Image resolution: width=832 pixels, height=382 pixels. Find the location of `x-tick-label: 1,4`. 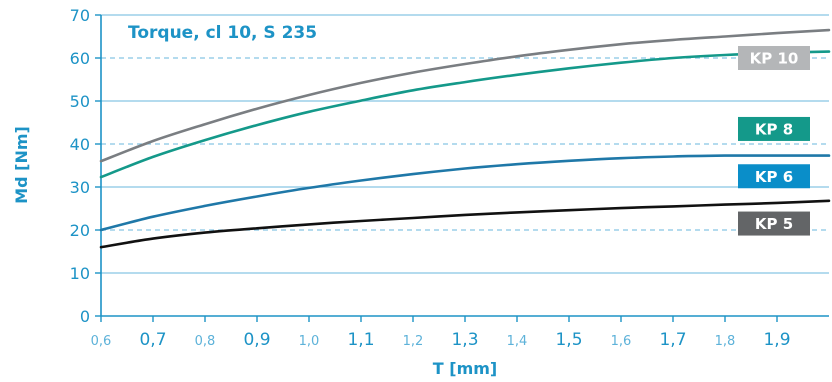

x-tick-label: 1,4 is located at coordinates (517, 341).